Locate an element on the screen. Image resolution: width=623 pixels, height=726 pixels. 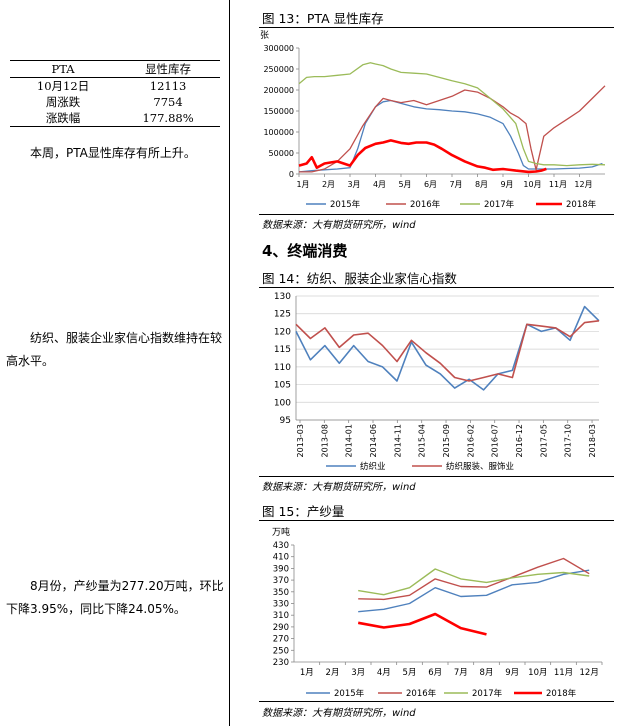
y-tick-label: 125 is located at coordinates (282, 315).